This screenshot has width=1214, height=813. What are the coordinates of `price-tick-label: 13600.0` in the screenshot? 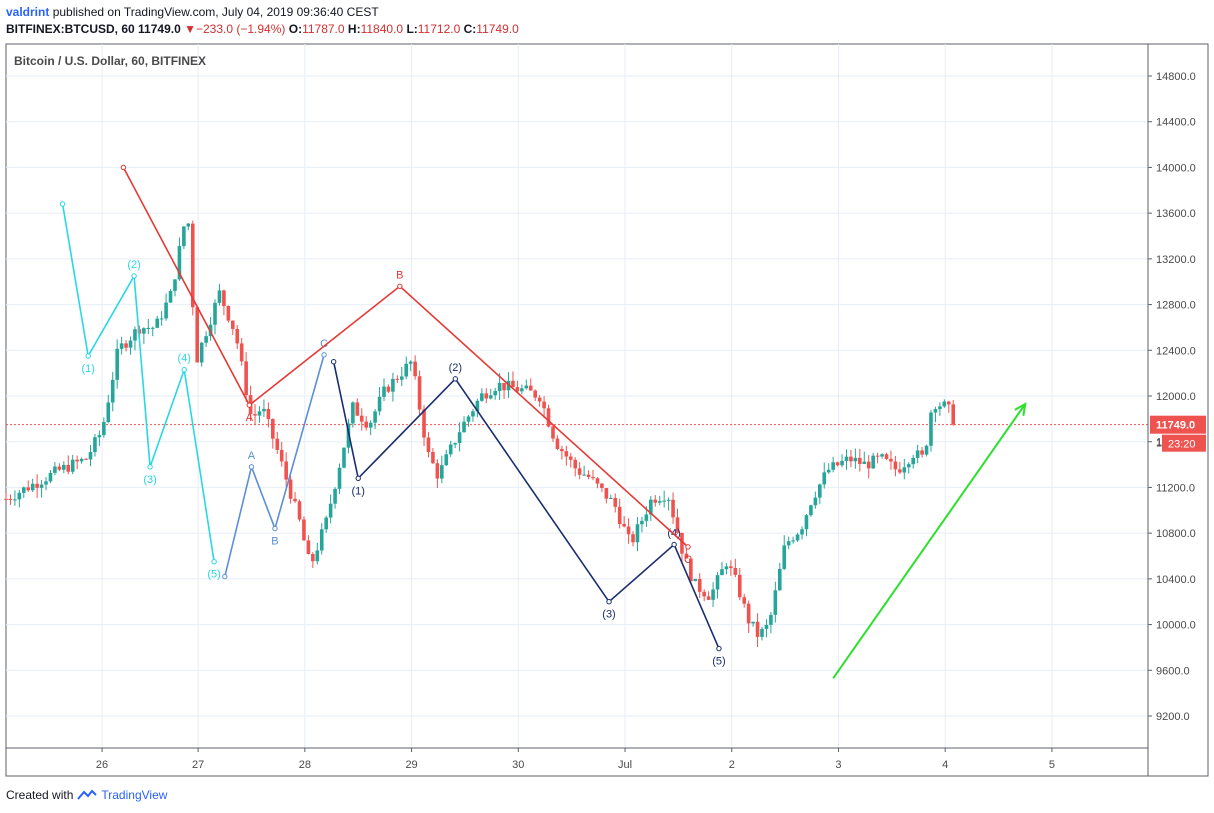 It's located at (1176, 214).